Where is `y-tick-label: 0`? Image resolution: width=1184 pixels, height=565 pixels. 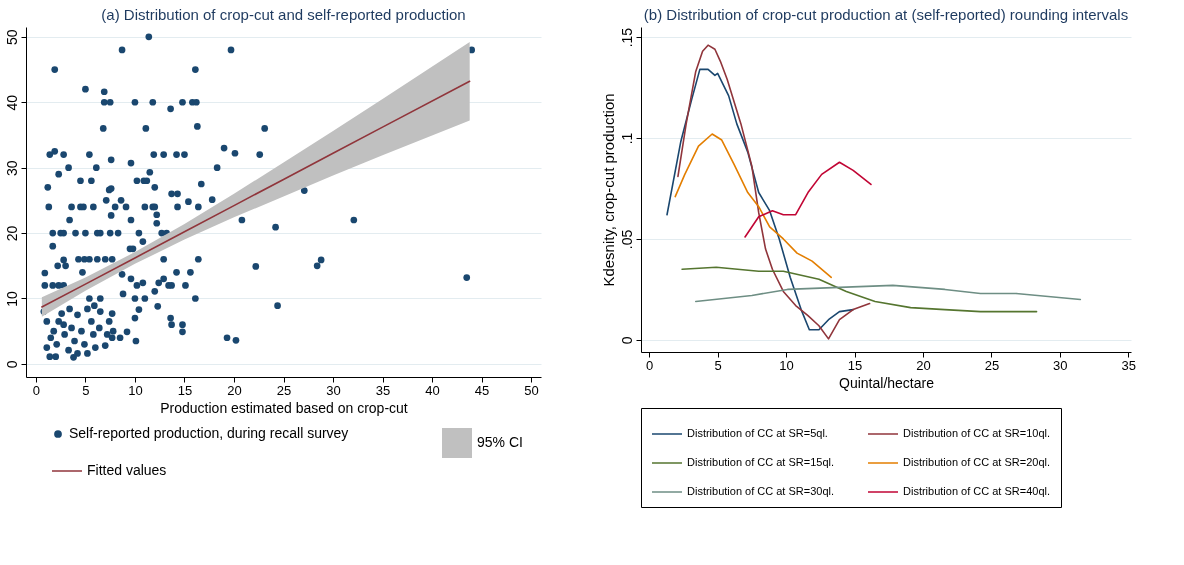 y-tick-label: 0 is located at coordinates (626, 340).